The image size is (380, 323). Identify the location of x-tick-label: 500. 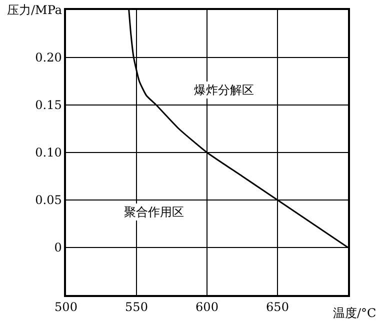
(66, 307).